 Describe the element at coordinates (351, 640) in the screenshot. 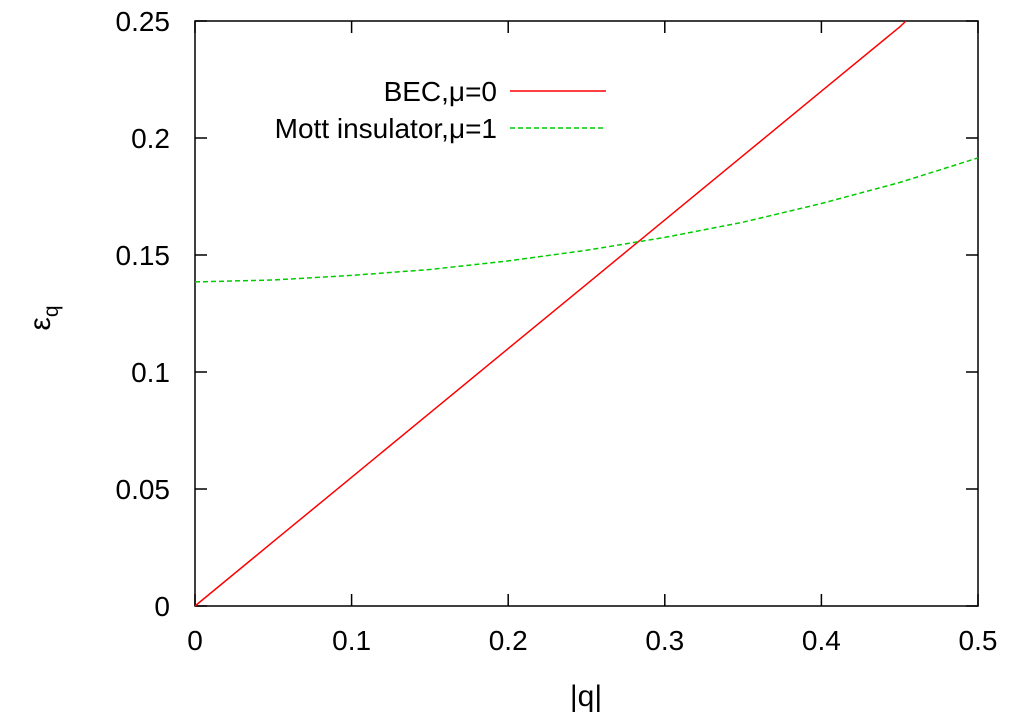

I see `x-tick-label: 0.1` at that location.